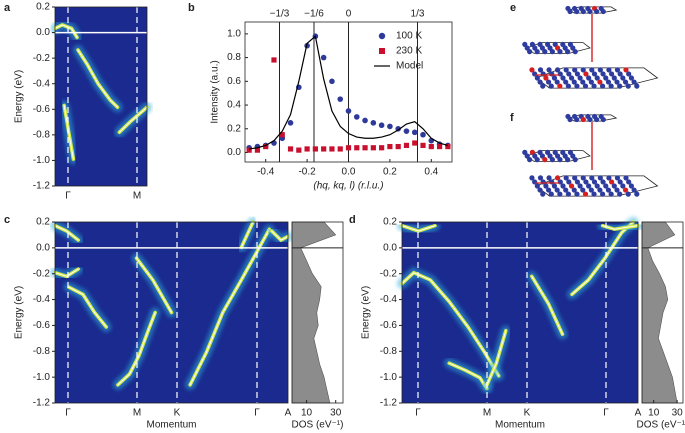 The height and width of the screenshot is (433, 685). I want to click on y-tick-label: 1.0, so click(234, 34).